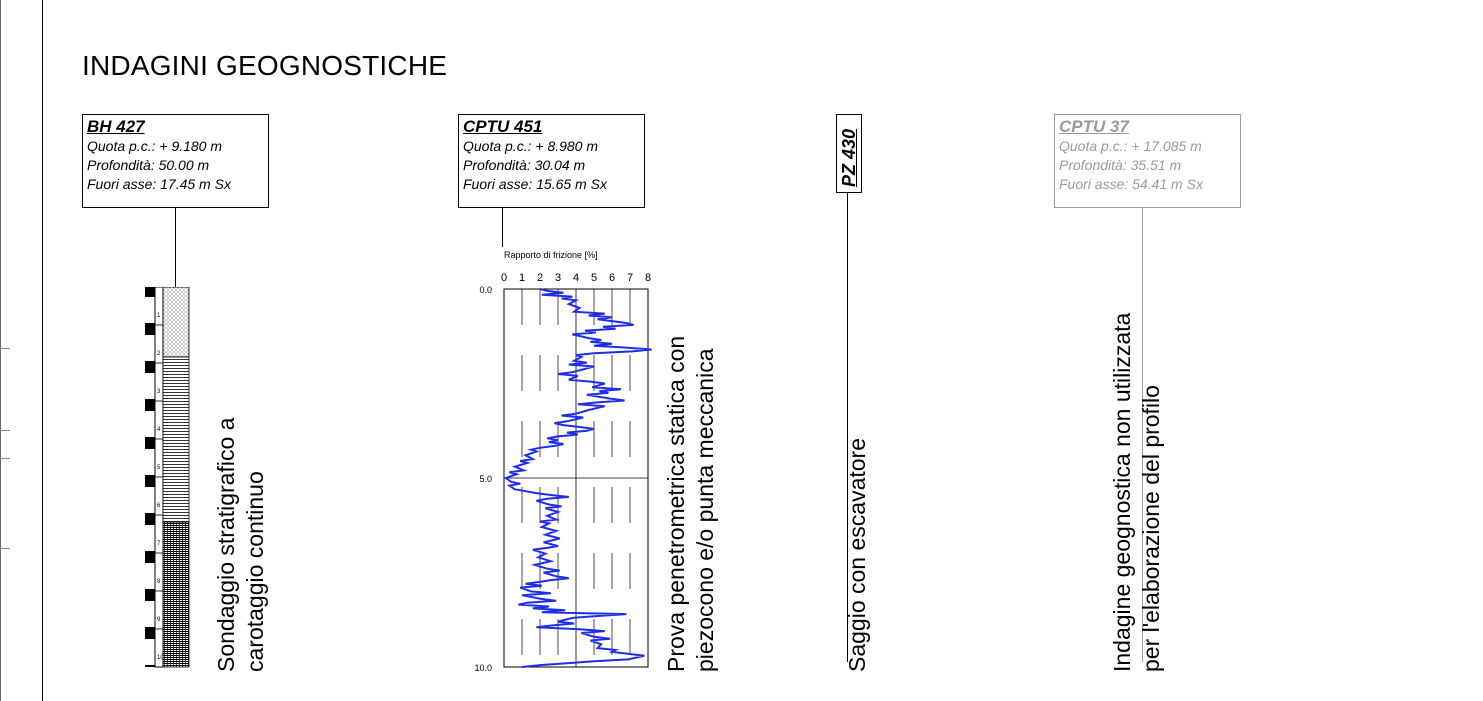 The width and height of the screenshot is (1483, 701). Describe the element at coordinates (558, 278) in the screenshot. I see `x-tick-label: 3` at that location.